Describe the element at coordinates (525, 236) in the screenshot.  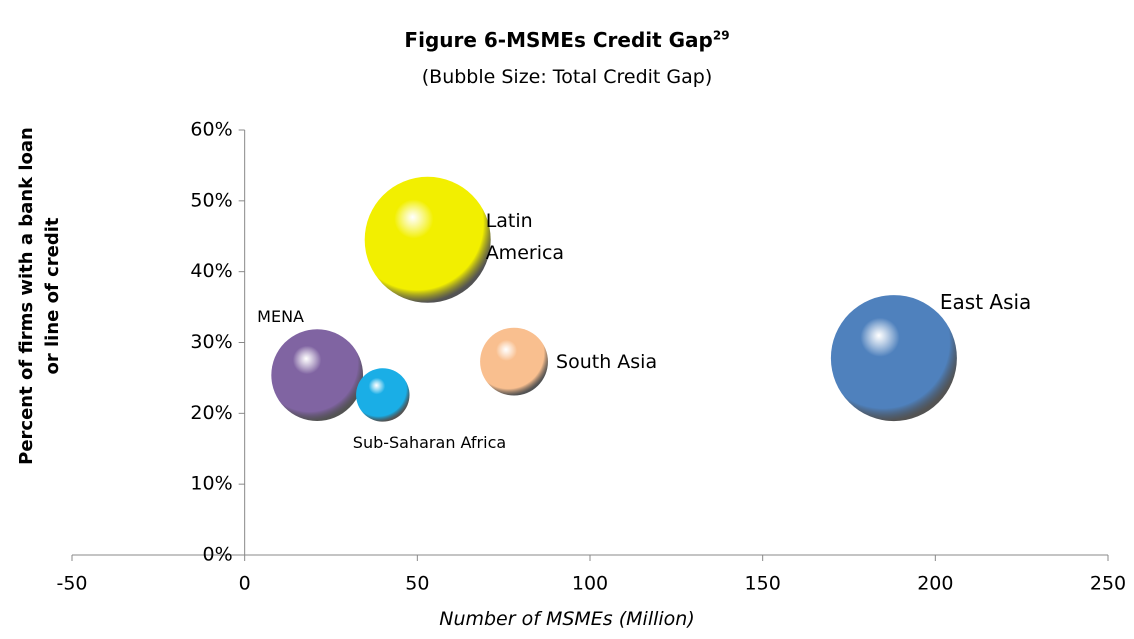
I see `bubble-label: Latin America` at that location.